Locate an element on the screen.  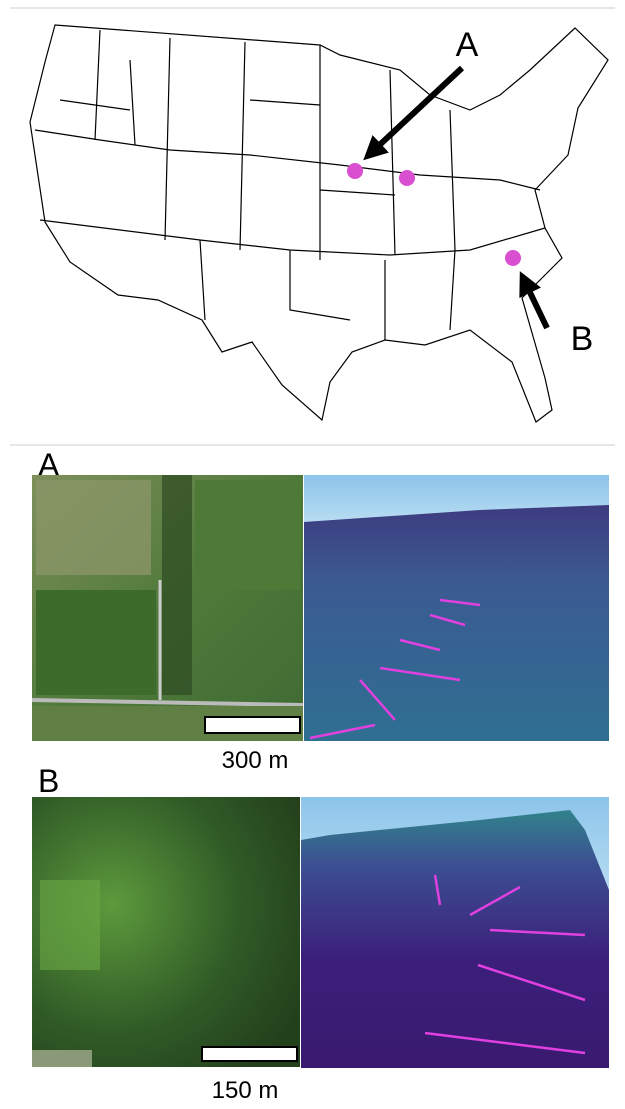
panel-label: A is located at coordinates (49, 465).